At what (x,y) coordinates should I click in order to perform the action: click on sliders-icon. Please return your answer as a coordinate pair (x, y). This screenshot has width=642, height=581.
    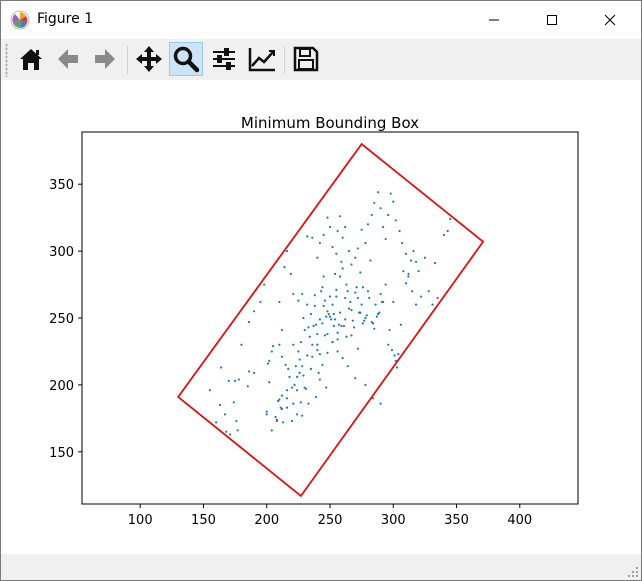
    Looking at the image, I should click on (224, 59).